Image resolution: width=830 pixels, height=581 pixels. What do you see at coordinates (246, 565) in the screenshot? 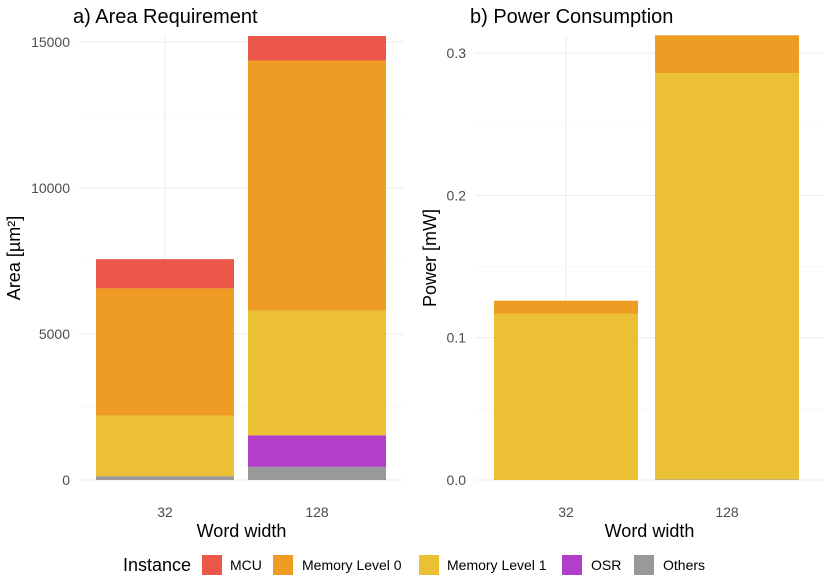
I see `legend-label: MCU` at bounding box center [246, 565].